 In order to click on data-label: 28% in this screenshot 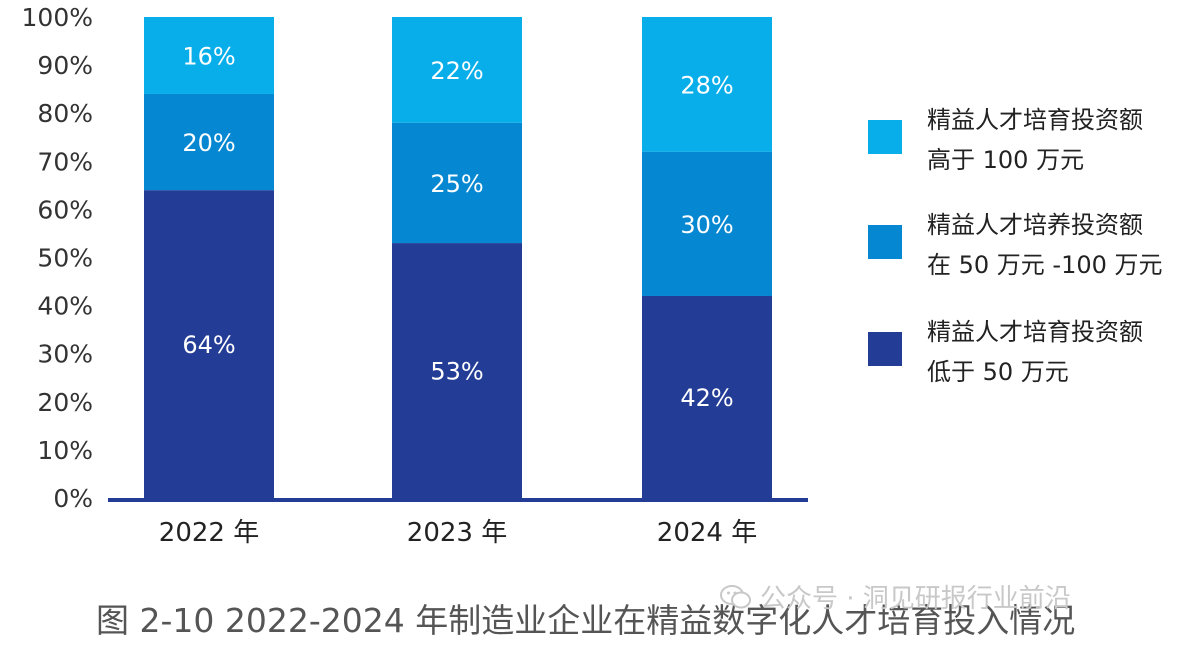, I will do `click(706, 85)`.